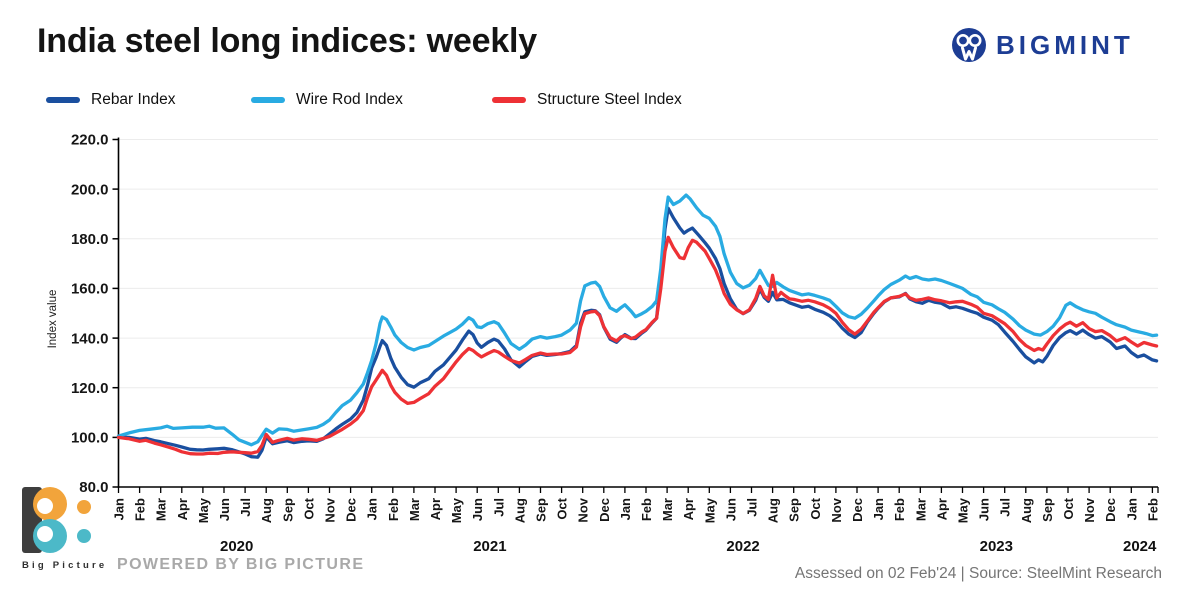  I want to click on legend-label: Rebar Index, so click(133, 99).